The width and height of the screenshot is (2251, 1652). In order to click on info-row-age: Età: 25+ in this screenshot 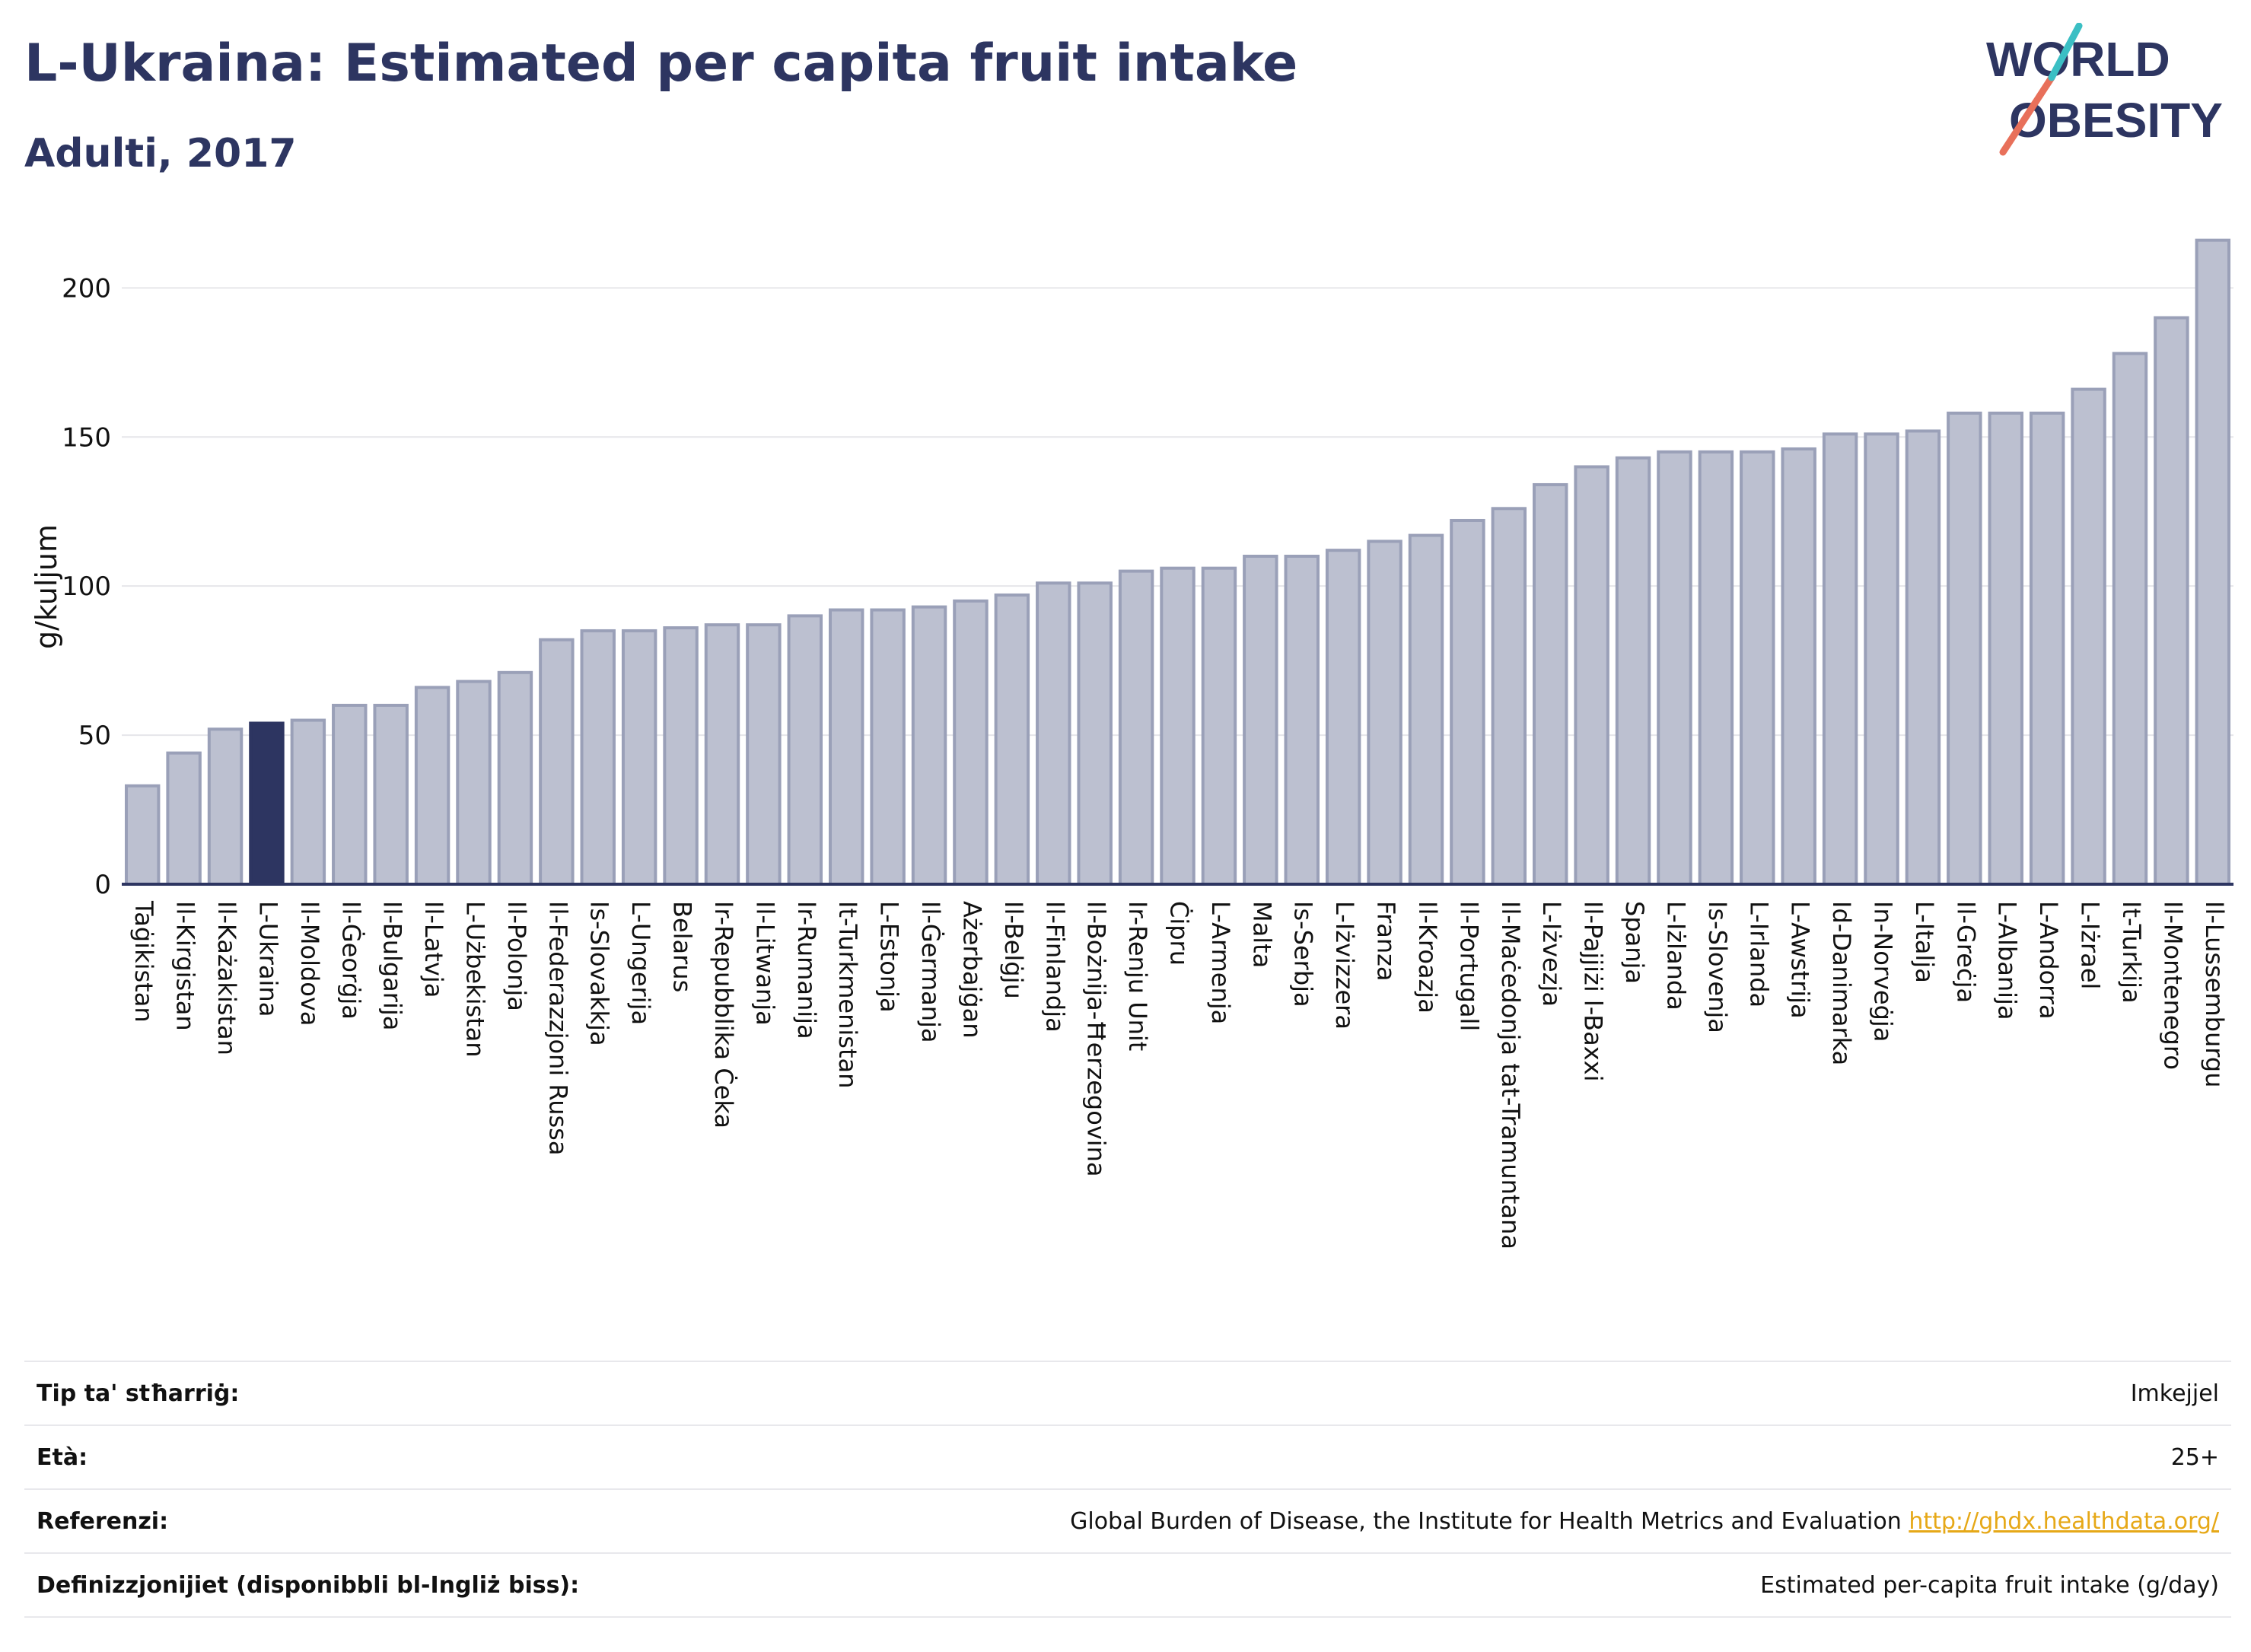, I will do `click(1127, 1456)`.